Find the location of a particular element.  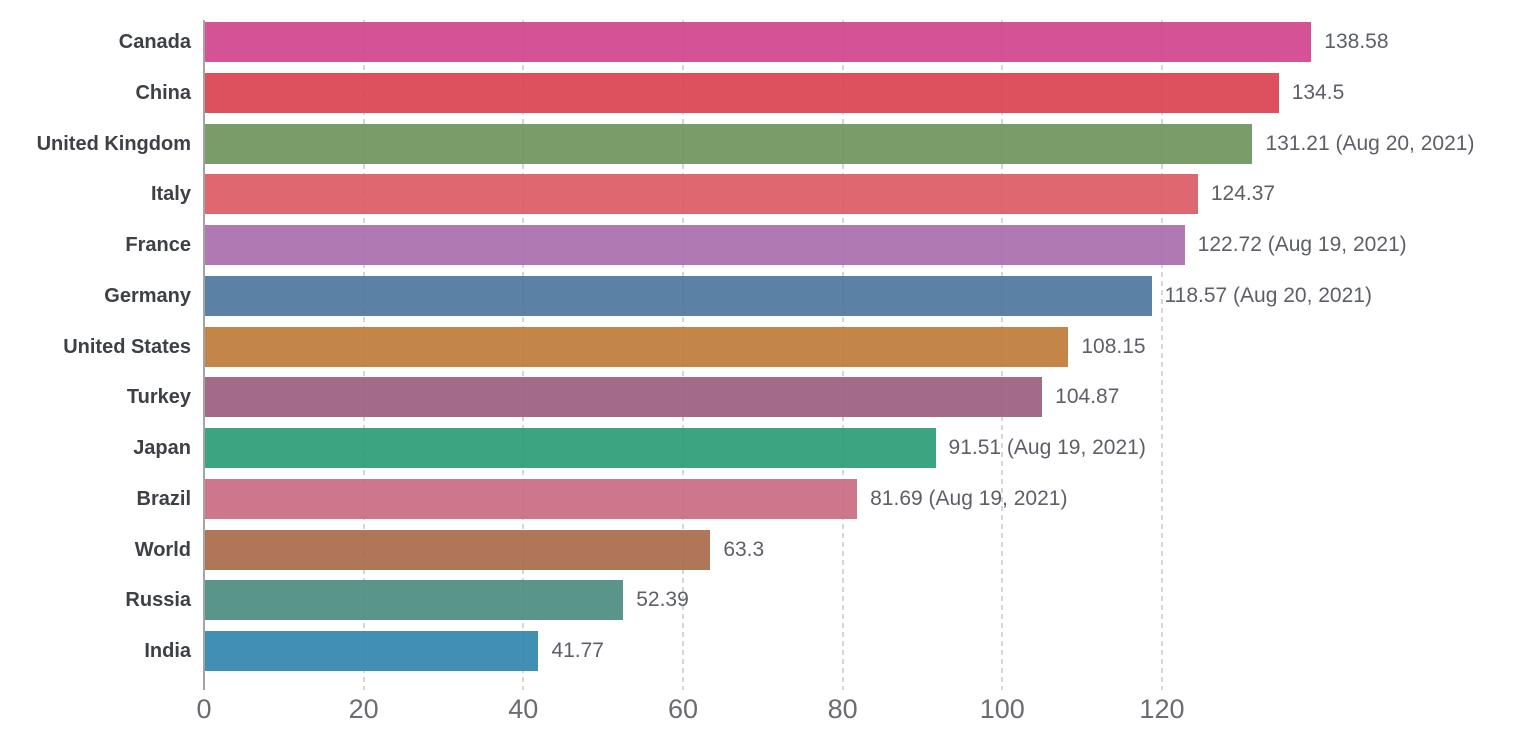

value-label: 81.69 (Aug 19, 2021) is located at coordinates (969, 498).